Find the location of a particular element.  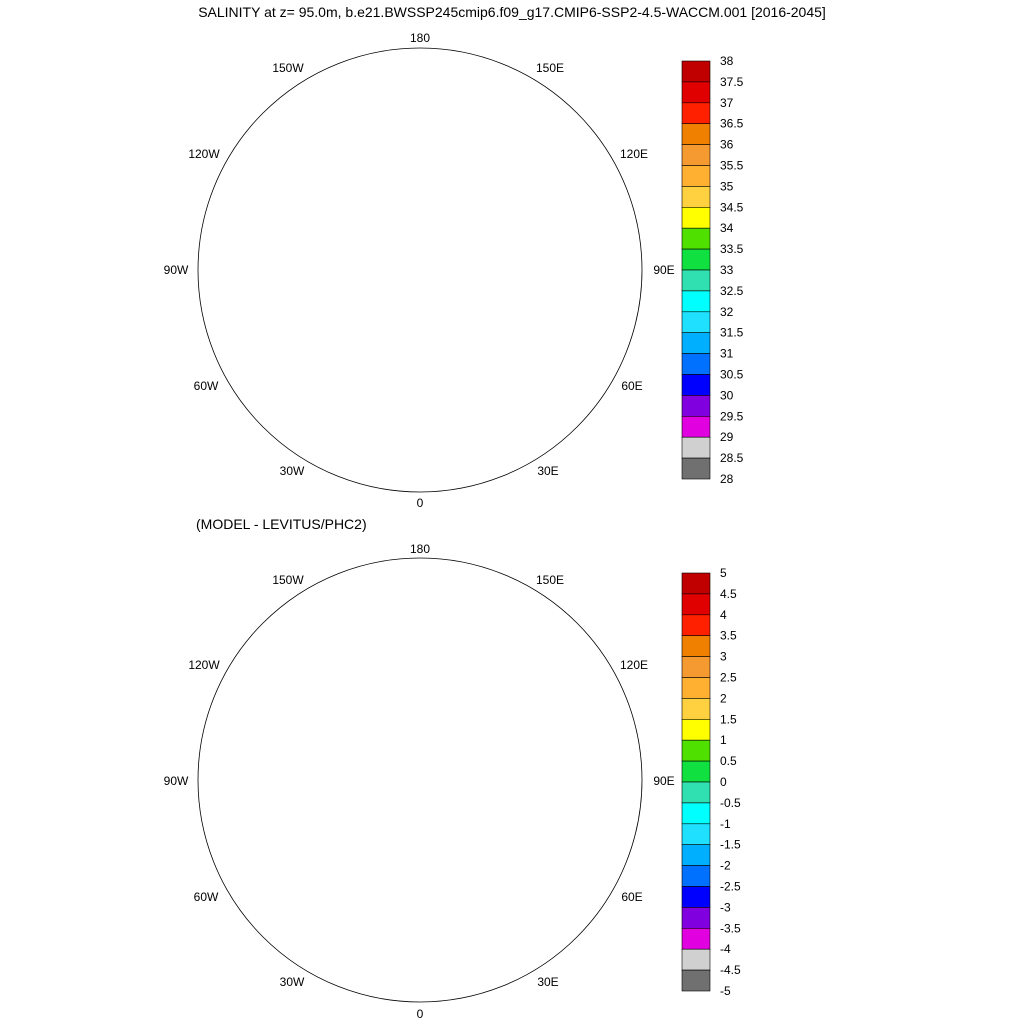

land-canada is located at coordinates (254, 227).